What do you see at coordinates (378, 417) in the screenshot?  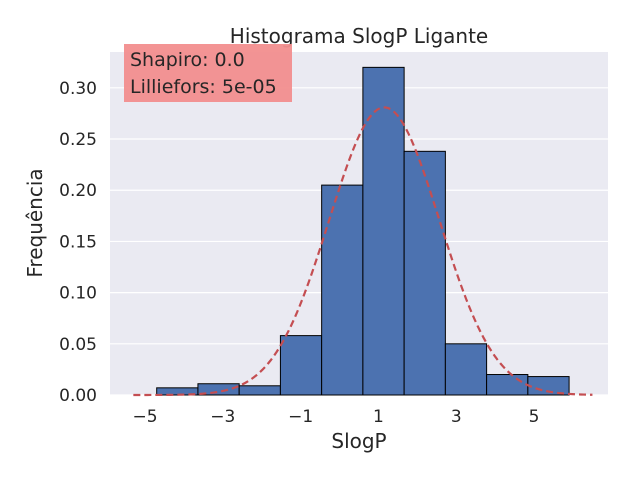 I see `x-tick-label-3: 1` at bounding box center [378, 417].